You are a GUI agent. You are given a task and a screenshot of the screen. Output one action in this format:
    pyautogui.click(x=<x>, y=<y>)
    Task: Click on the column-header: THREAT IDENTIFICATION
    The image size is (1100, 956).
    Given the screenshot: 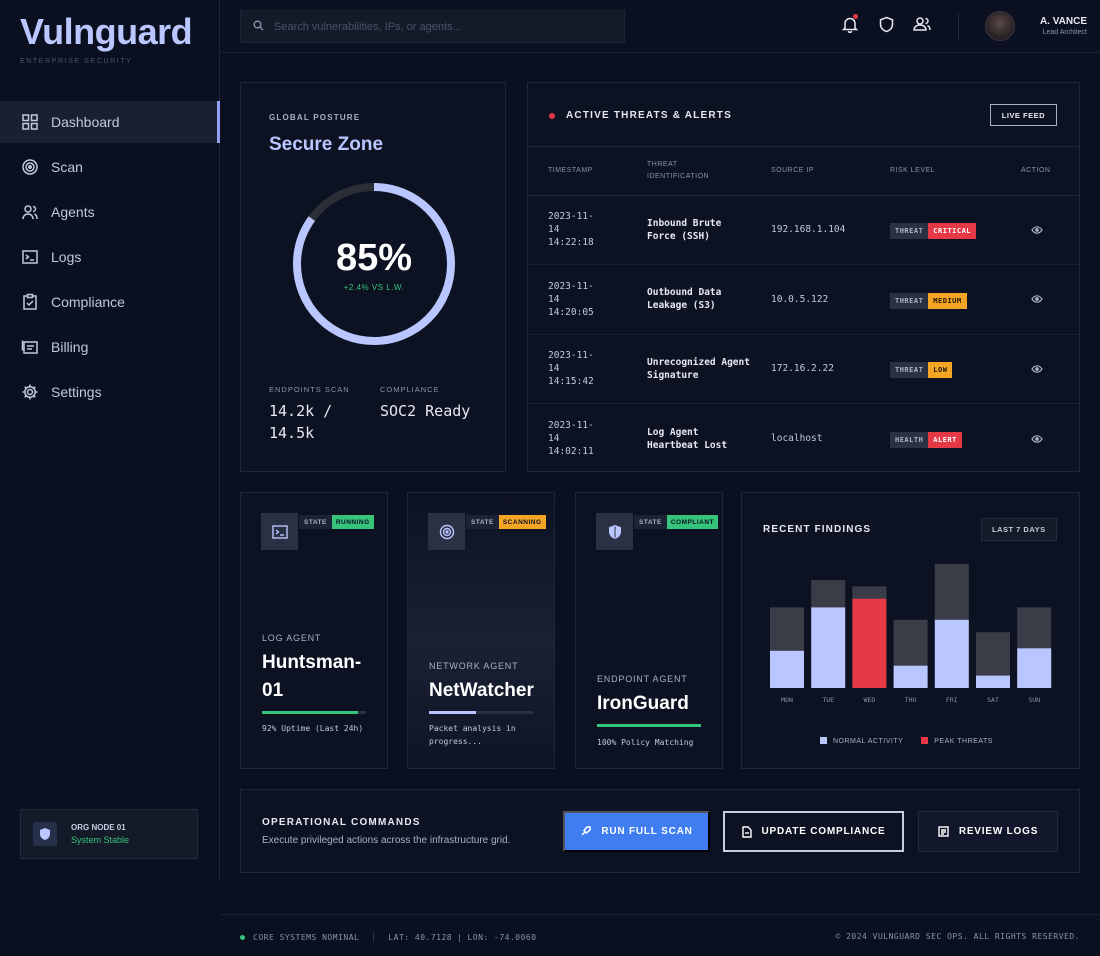 What is the action you would take?
    pyautogui.click(x=689, y=171)
    